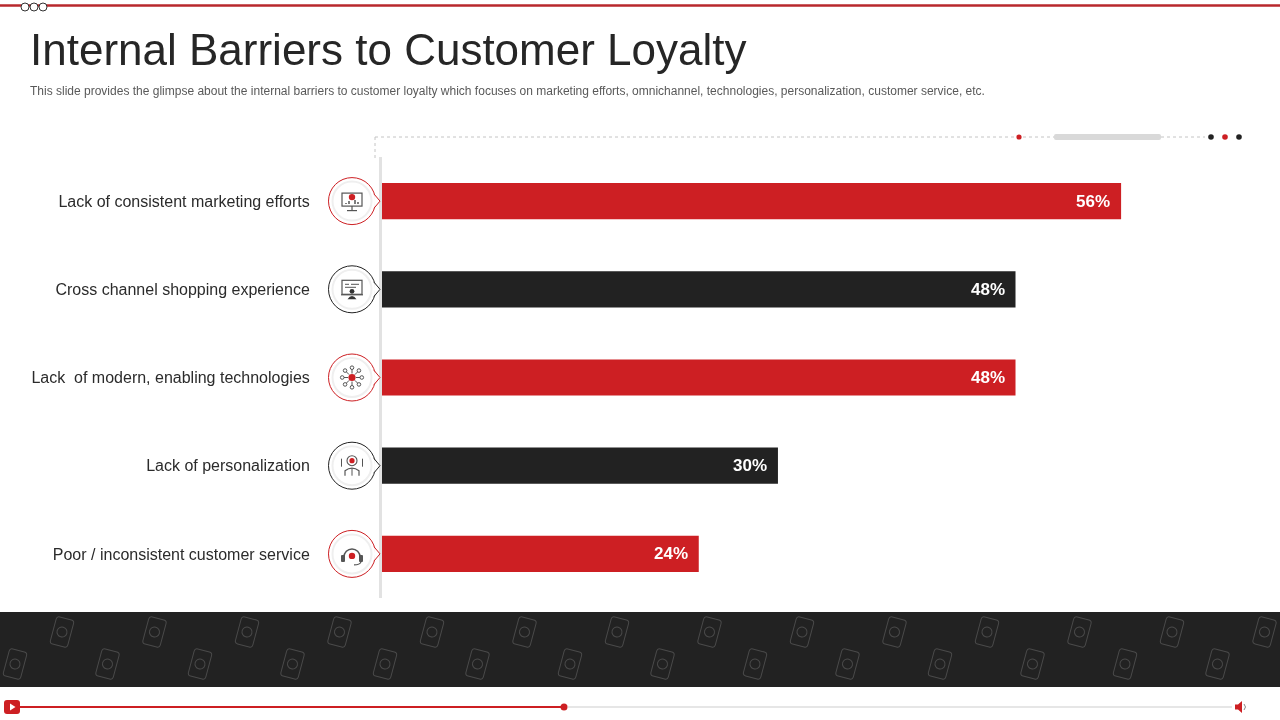 The width and height of the screenshot is (1280, 720). What do you see at coordinates (671, 553) in the screenshot?
I see `data-label: 24%` at bounding box center [671, 553].